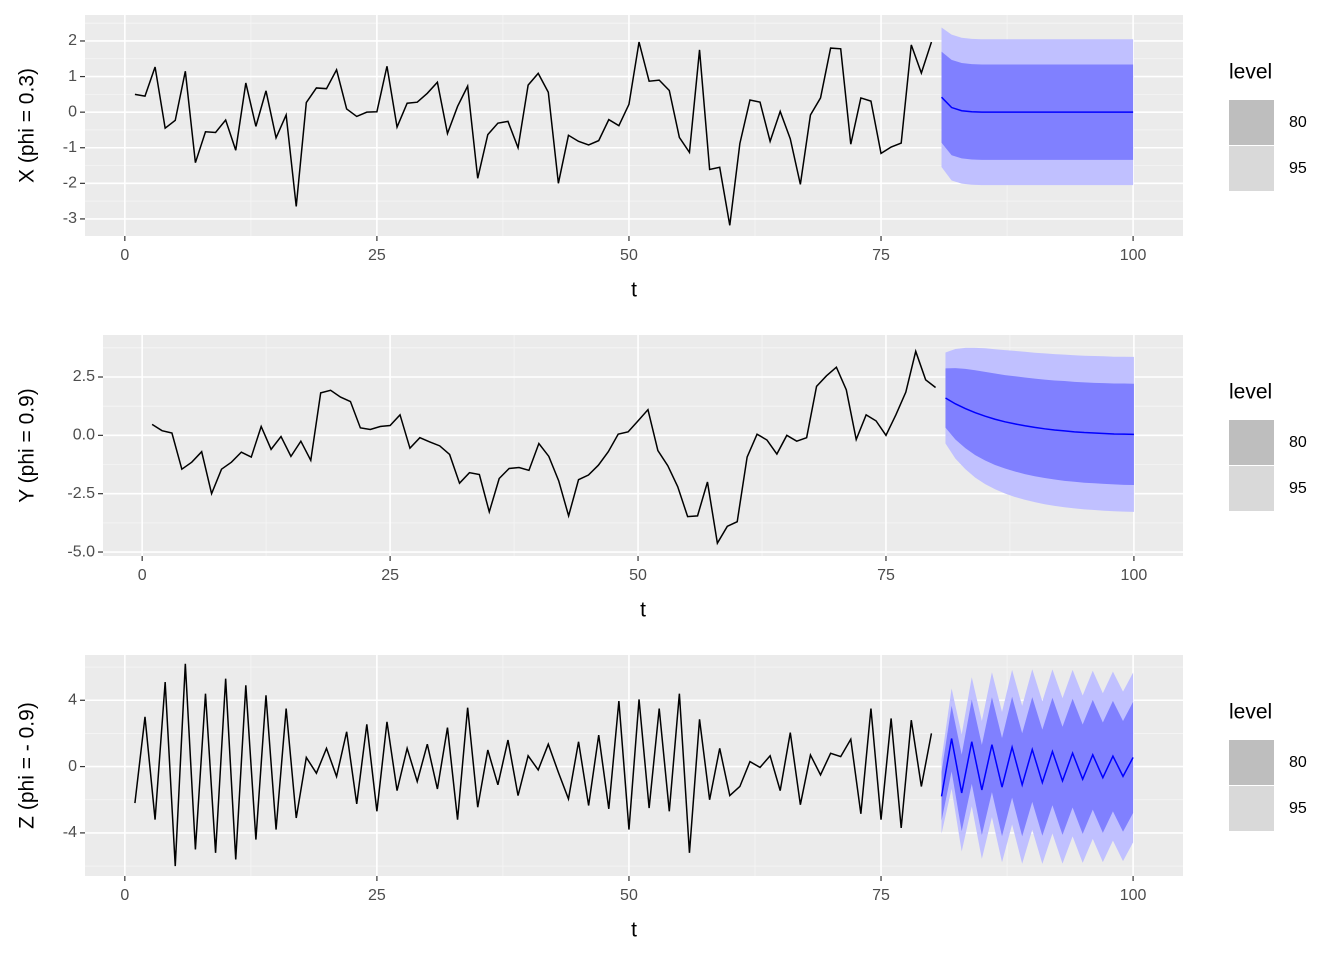 This screenshot has height=960, width=1344. I want to click on y-tick-label: 1, so click(72, 76).